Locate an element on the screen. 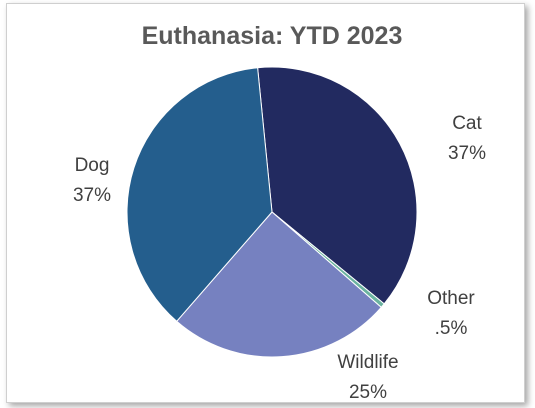  chart-title: Euthanasia: YTD 2023 is located at coordinates (272, 36).